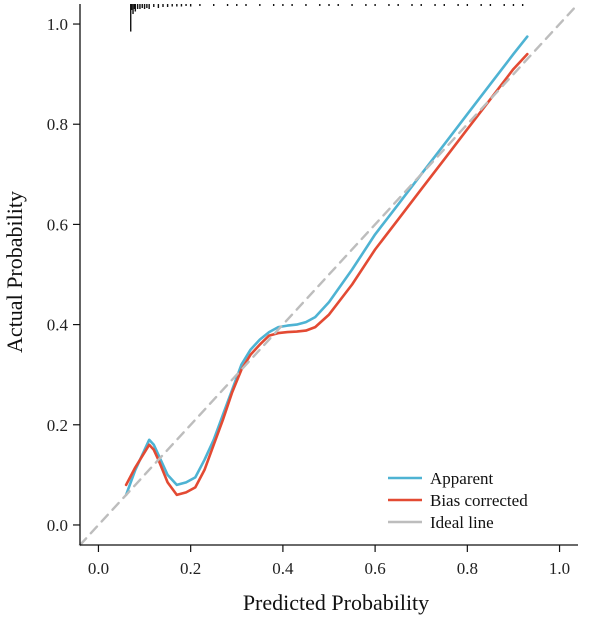  What do you see at coordinates (14, 272) in the screenshot?
I see `y-axis-title: Actual Probability` at bounding box center [14, 272].